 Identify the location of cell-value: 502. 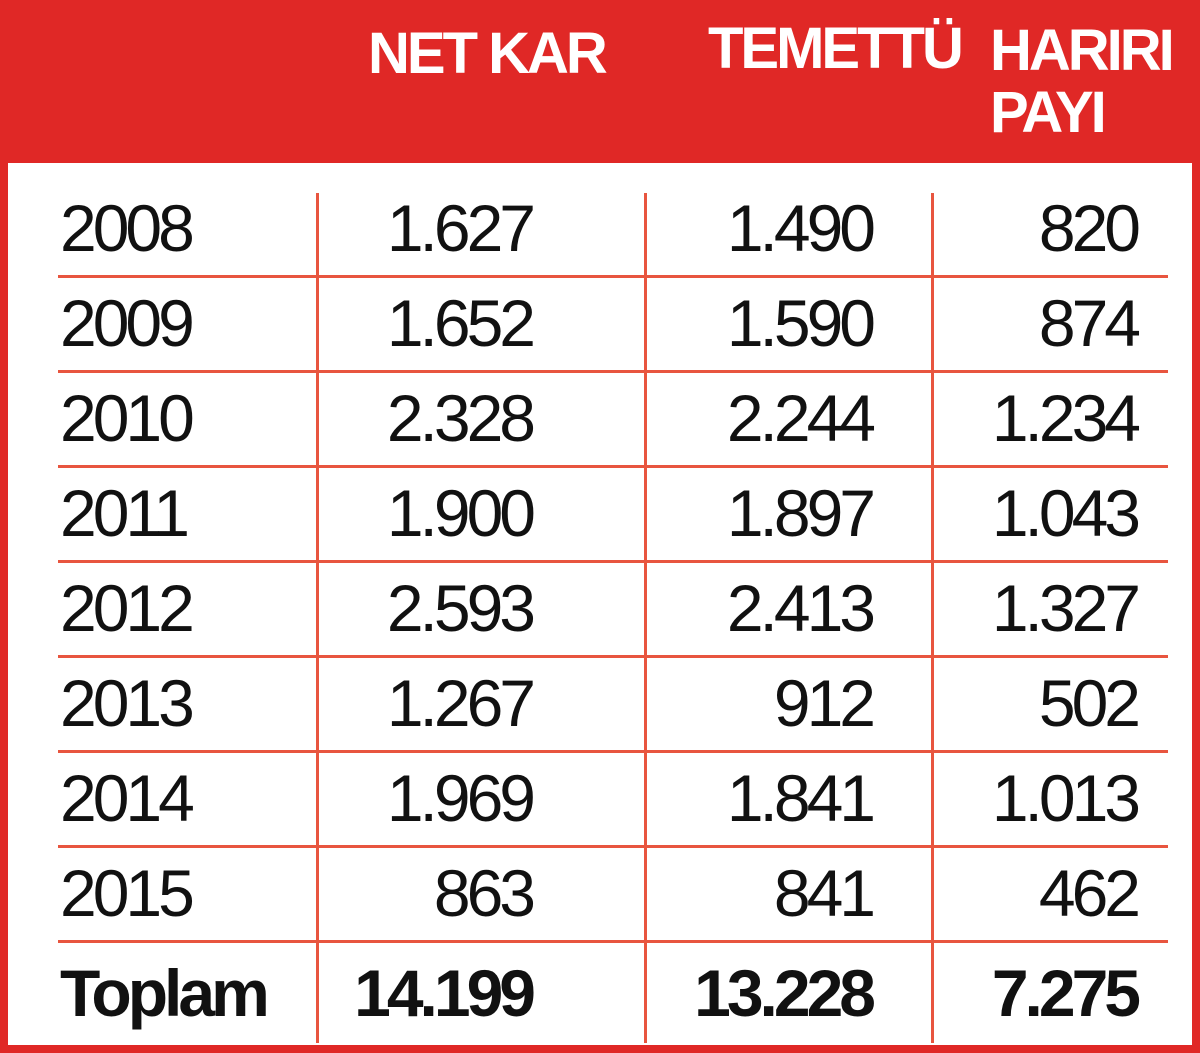
(1089, 703).